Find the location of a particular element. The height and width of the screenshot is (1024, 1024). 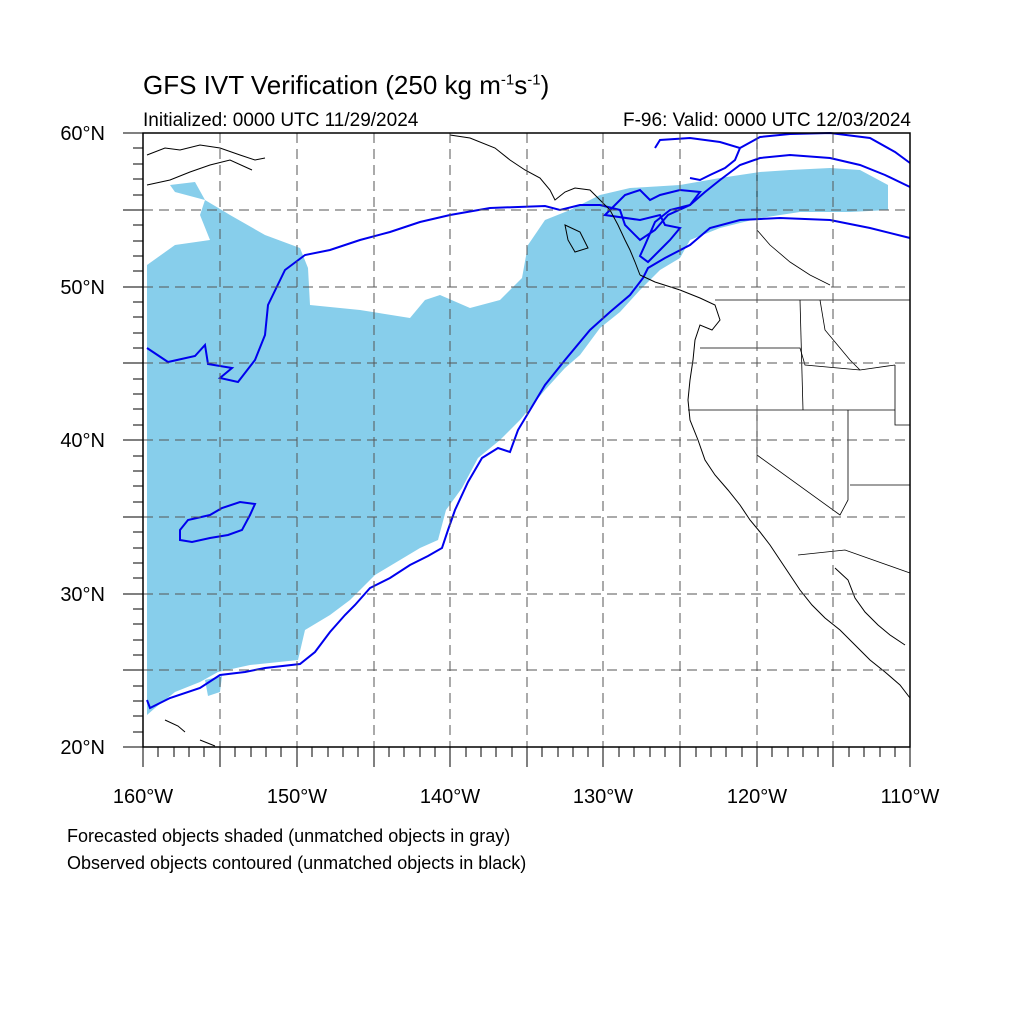

observed-ivt-contour-subtropical is located at coordinates (218, 522).